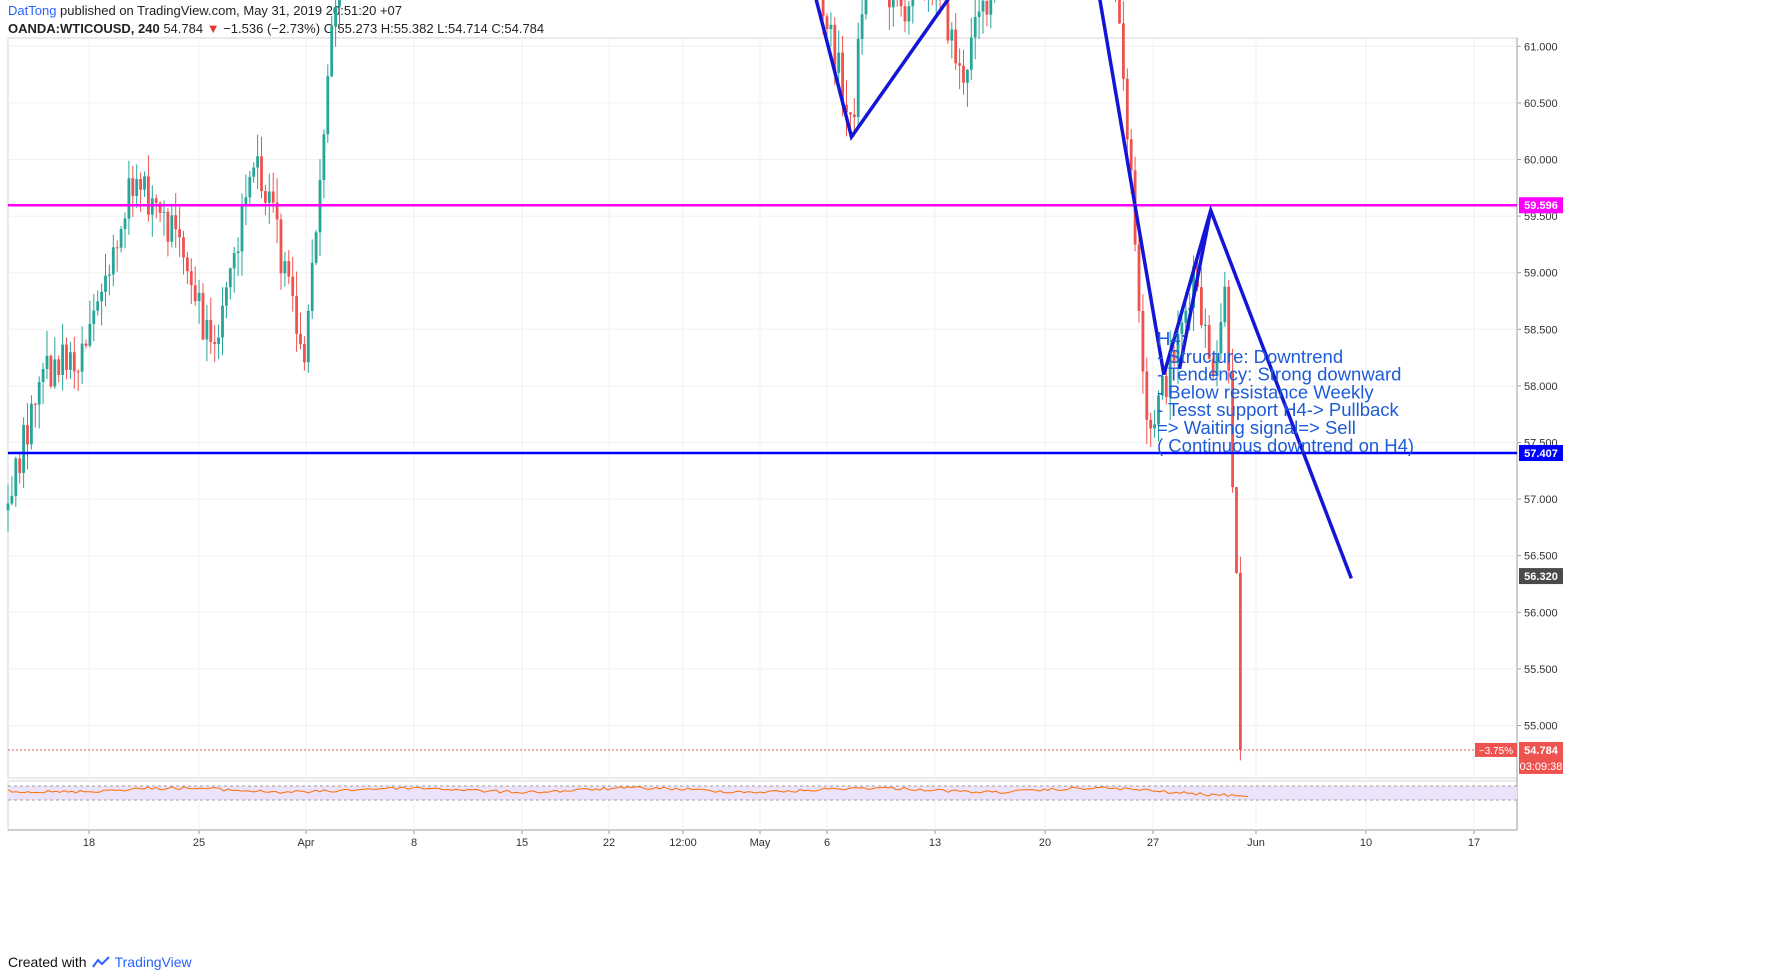 This screenshot has height=978, width=1775. I want to click on annotation-line: ( Continuous downtrend on H4), so click(1285, 445).